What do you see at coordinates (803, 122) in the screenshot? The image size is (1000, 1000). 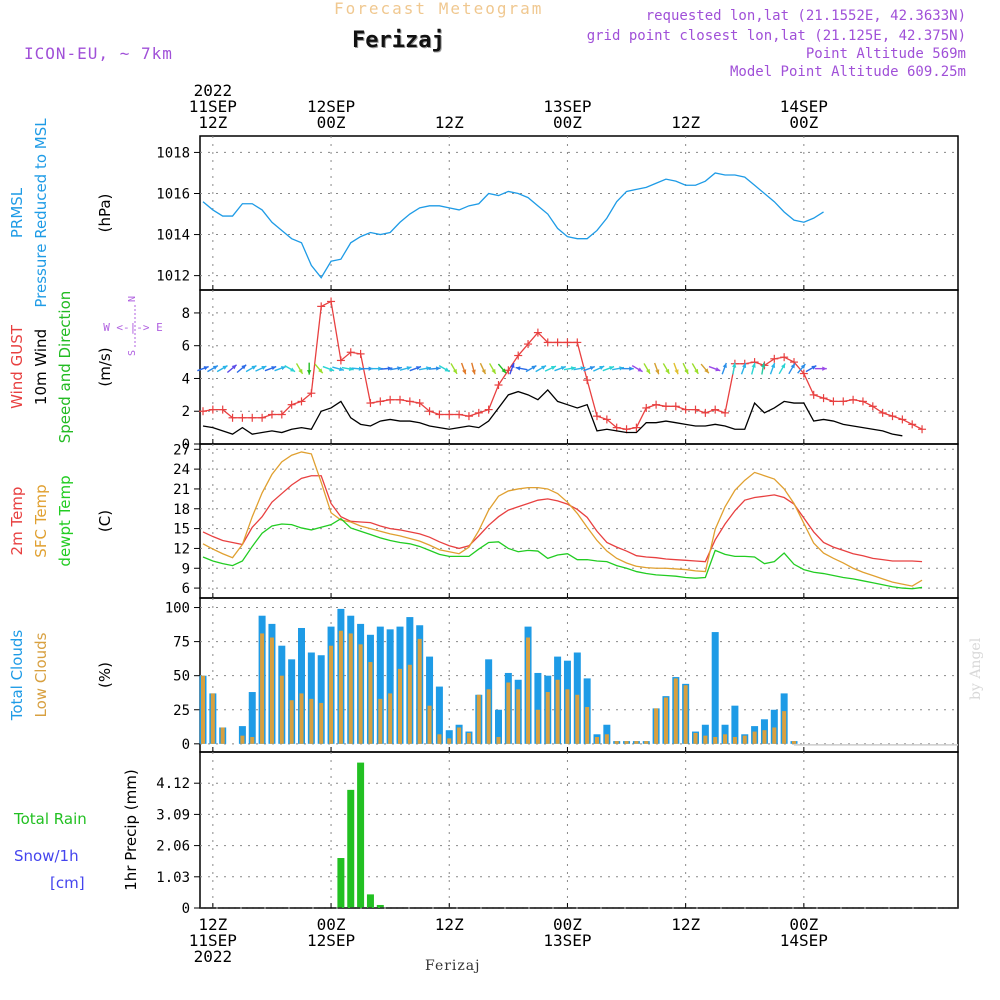 I see `top-tick-label: 00Z` at bounding box center [803, 122].